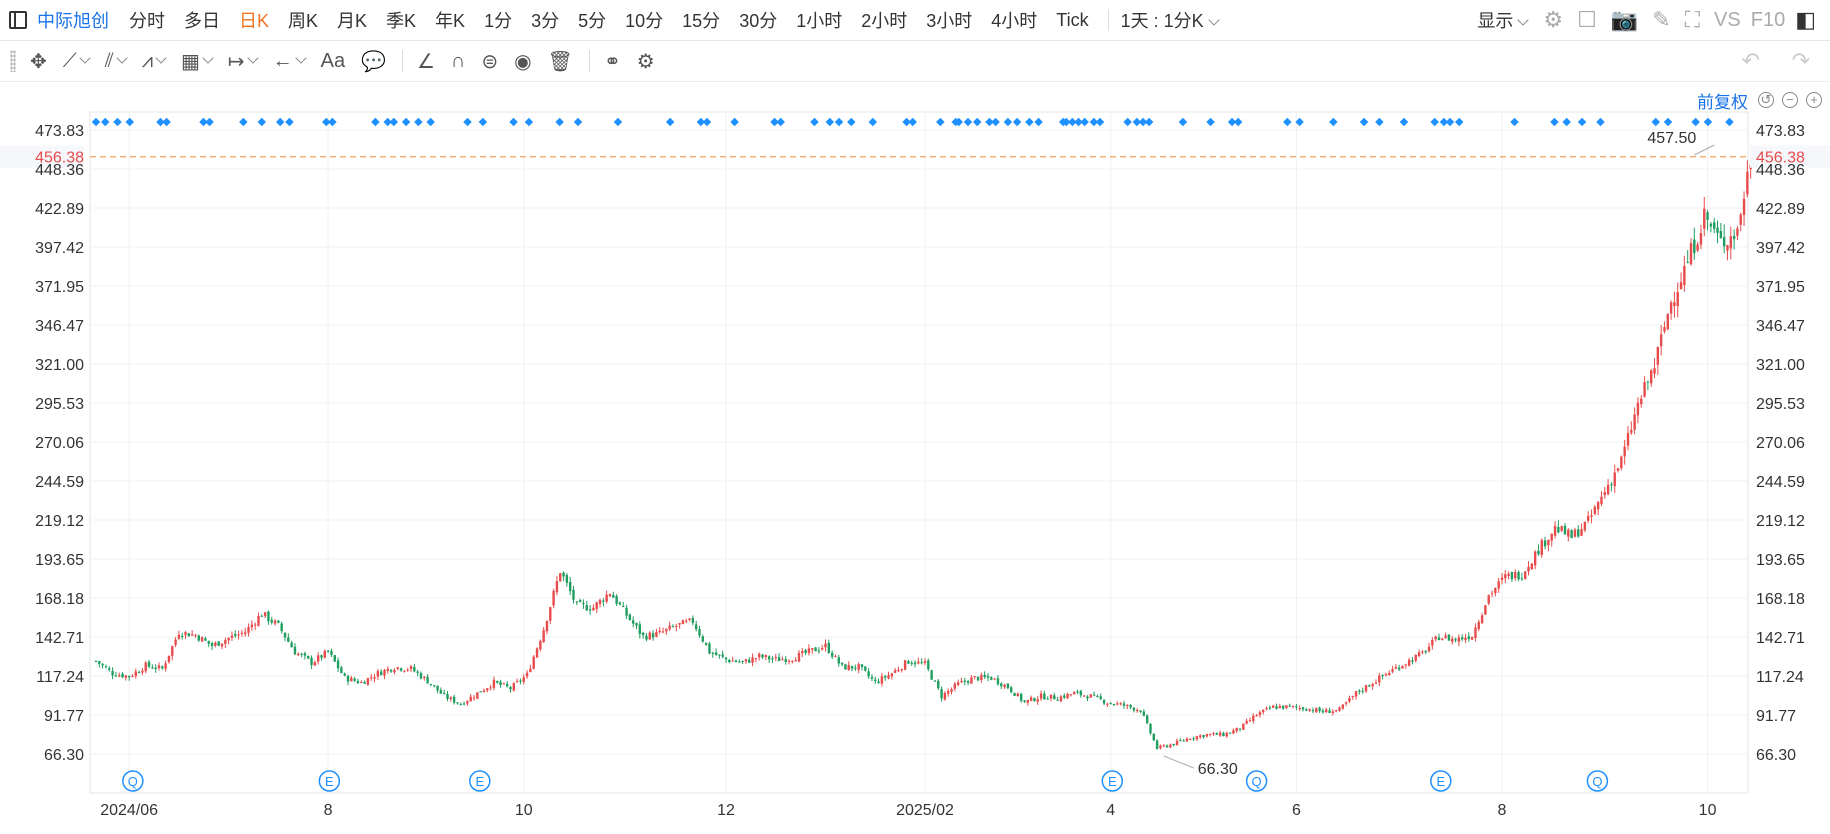 The width and height of the screenshot is (1830, 834). I want to click on text-tool-icon: Aa, so click(333, 60).